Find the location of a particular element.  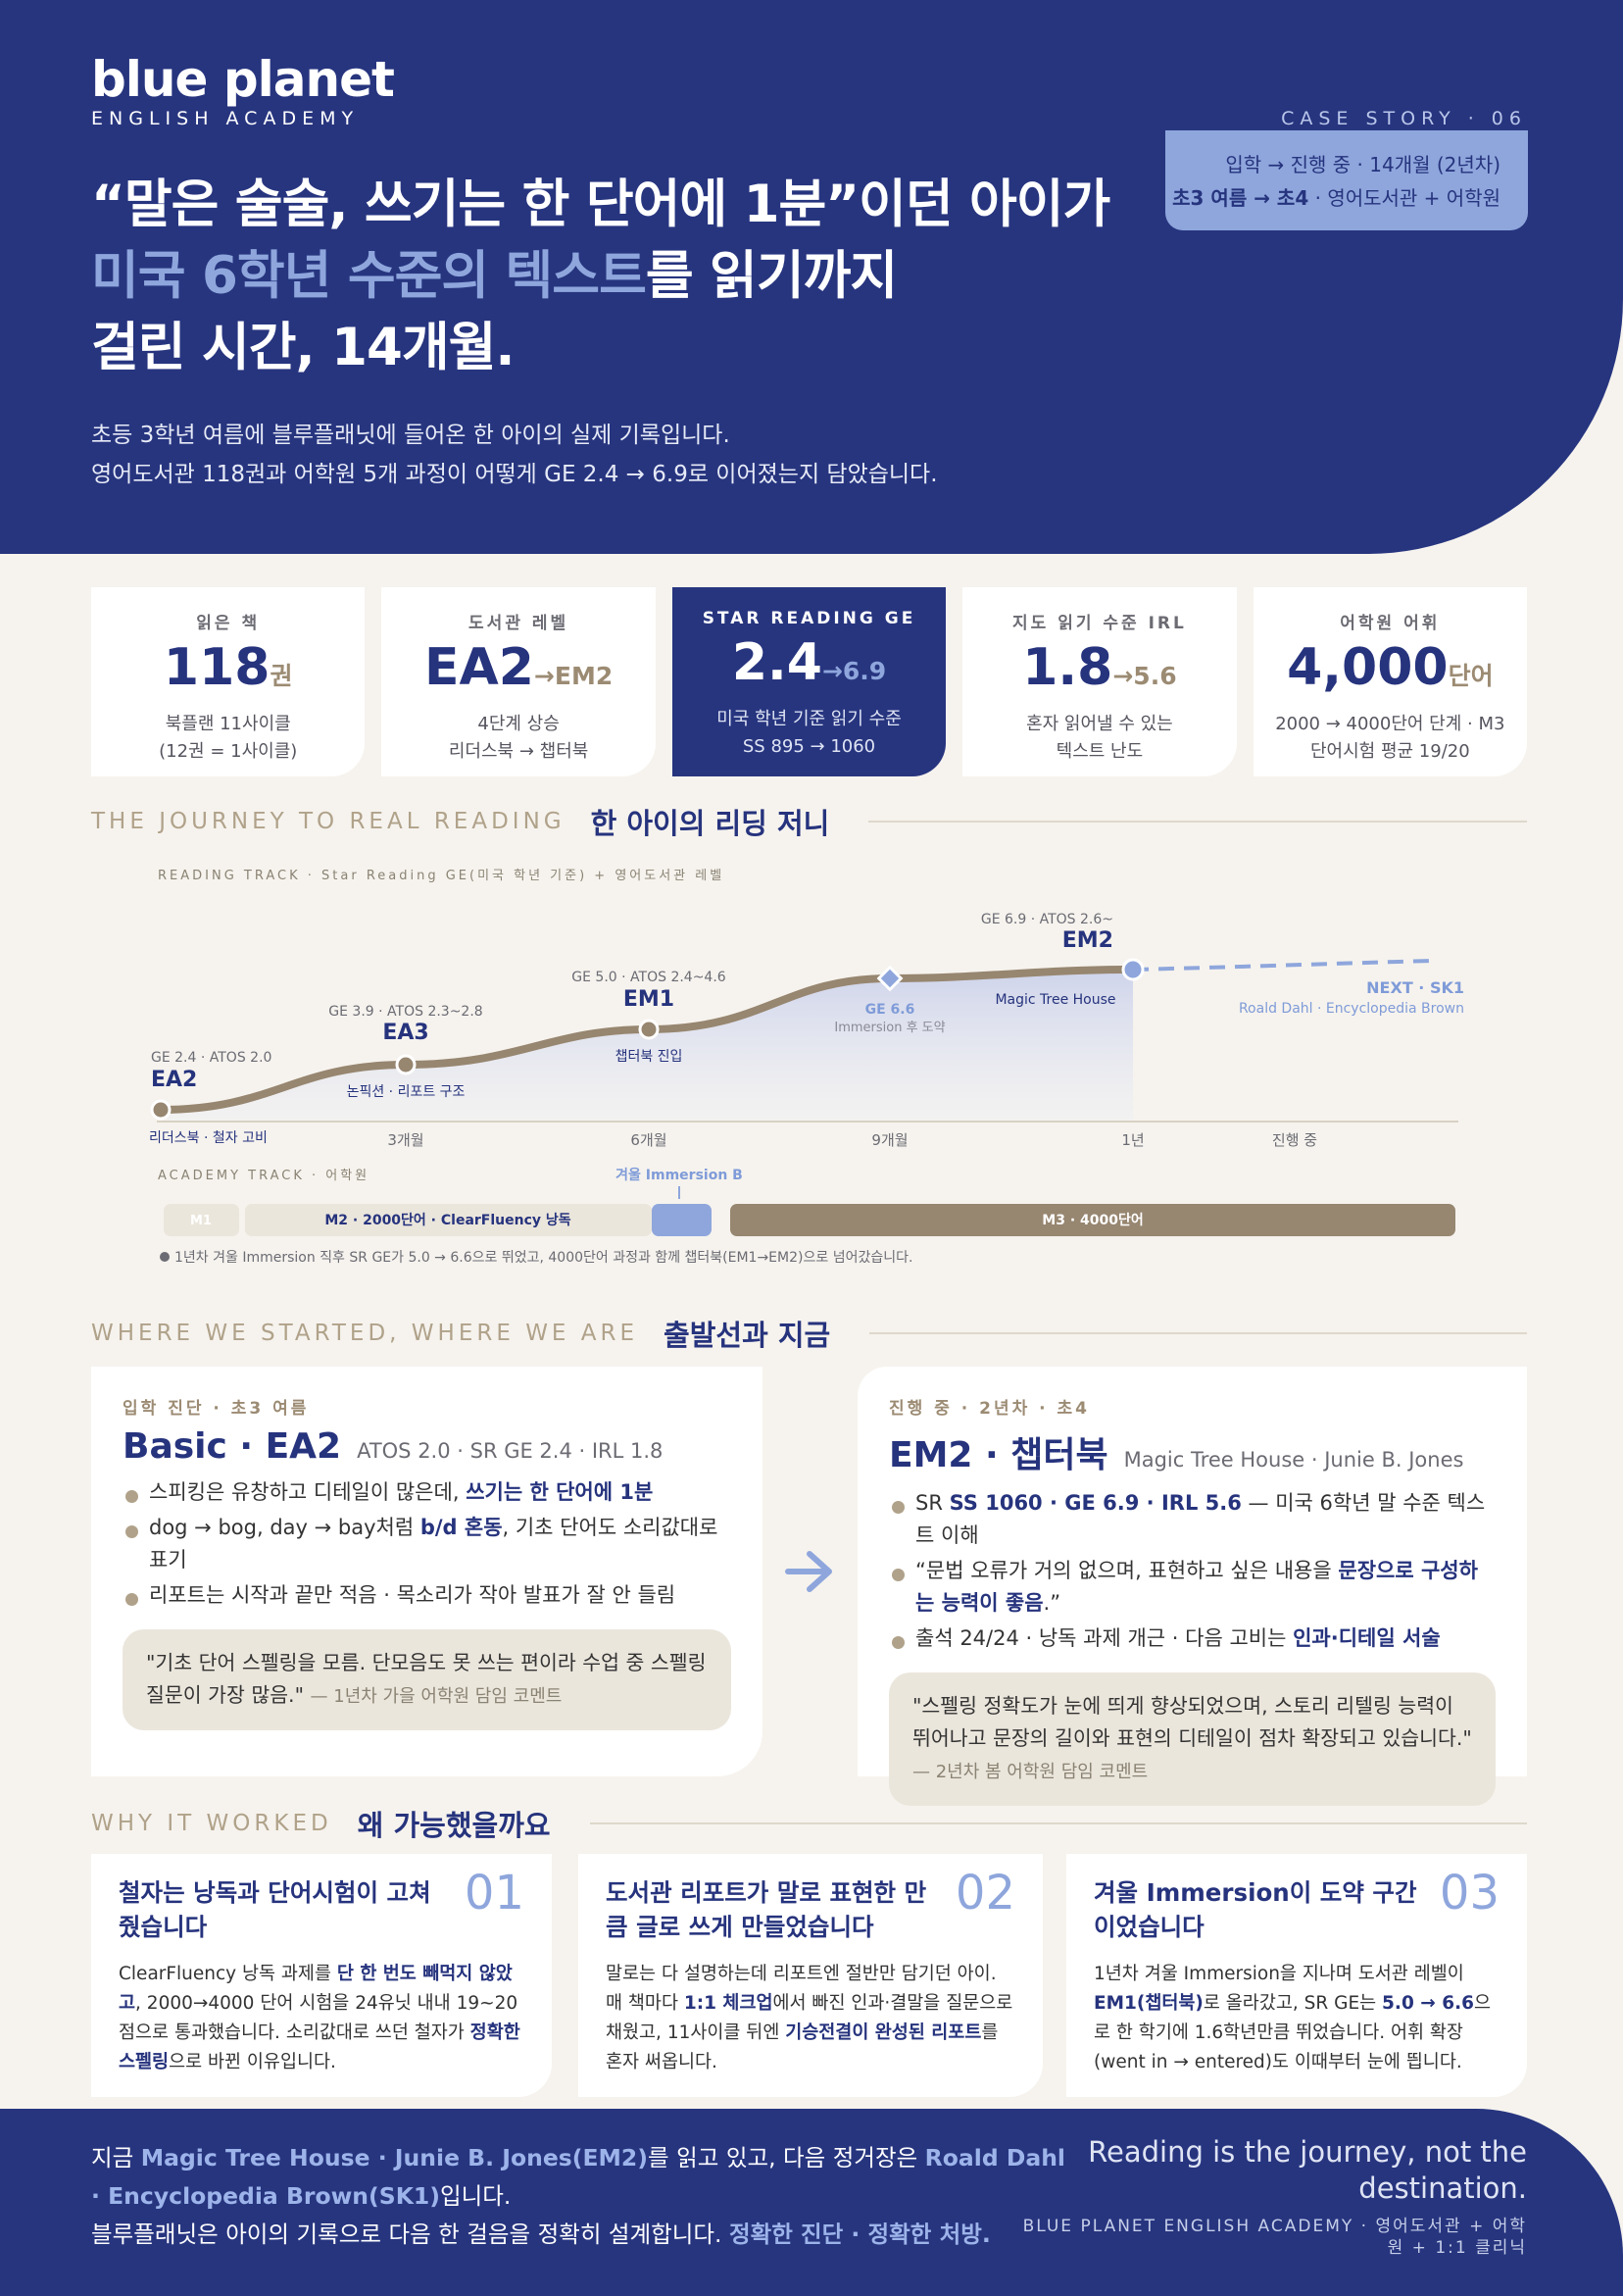

heading: 왜 가능했을까요 is located at coordinates (454, 1825).